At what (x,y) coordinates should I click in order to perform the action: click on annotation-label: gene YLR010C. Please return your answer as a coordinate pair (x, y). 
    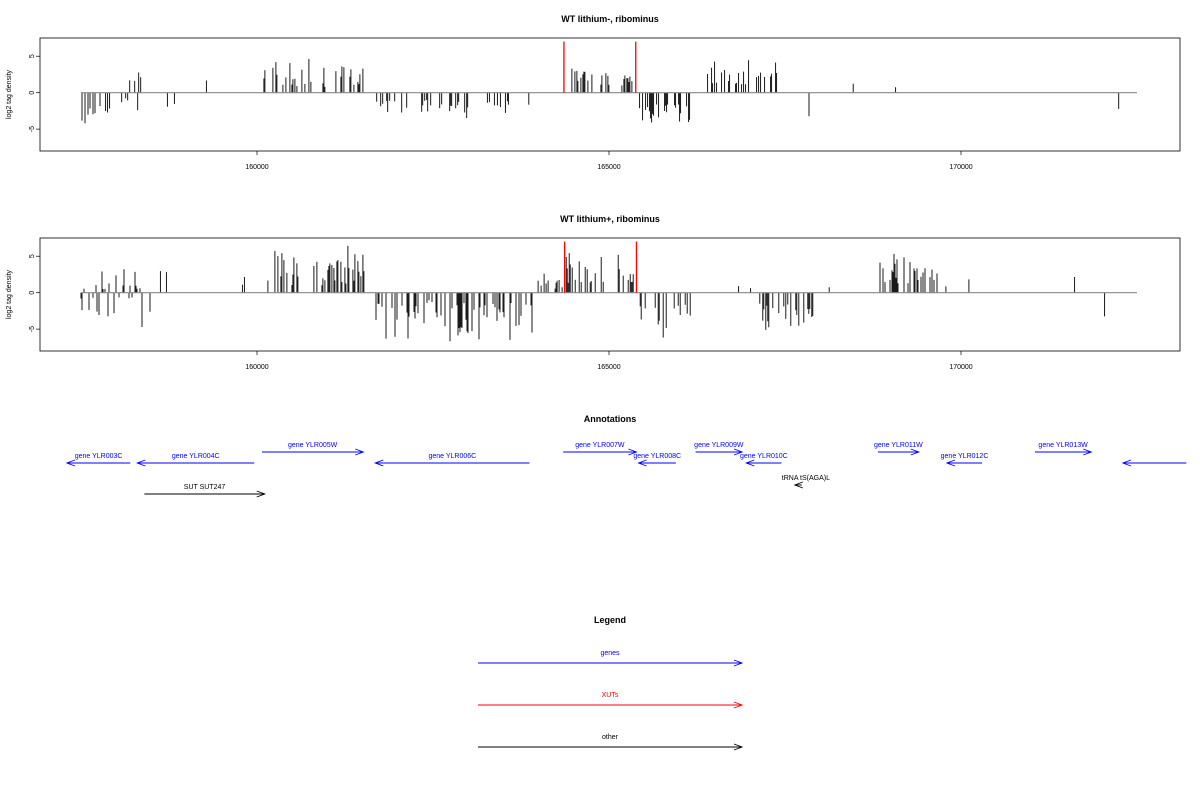
    Looking at the image, I should click on (764, 456).